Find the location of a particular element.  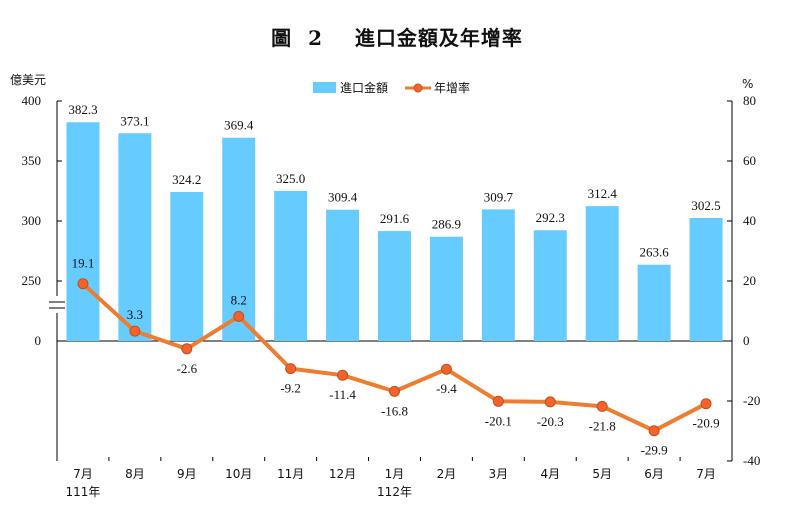

right-tick-label: -20 is located at coordinates (751, 400).